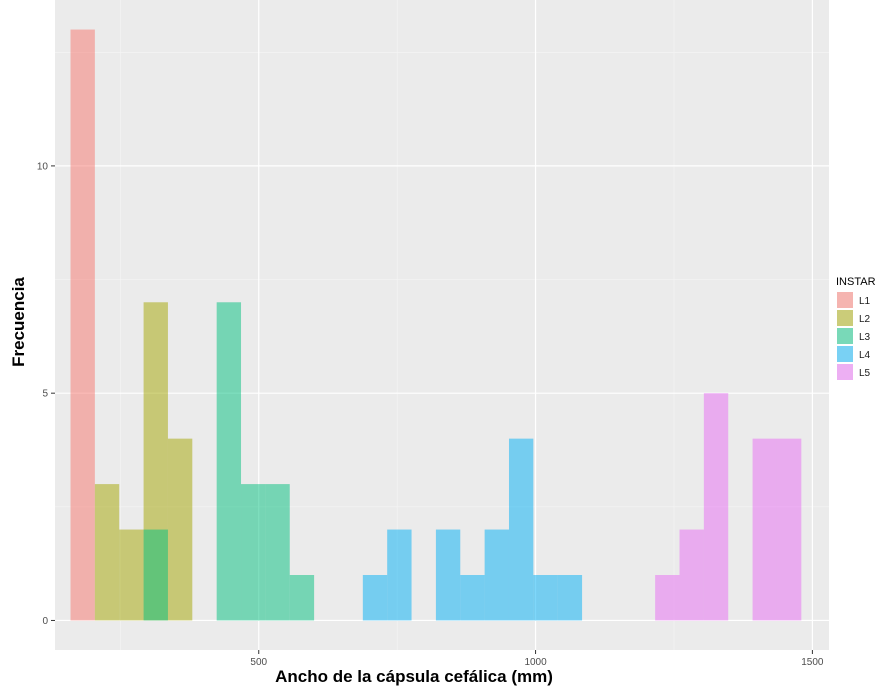  What do you see at coordinates (18, 322) in the screenshot?
I see `y-axis-title: Frecuencia` at bounding box center [18, 322].